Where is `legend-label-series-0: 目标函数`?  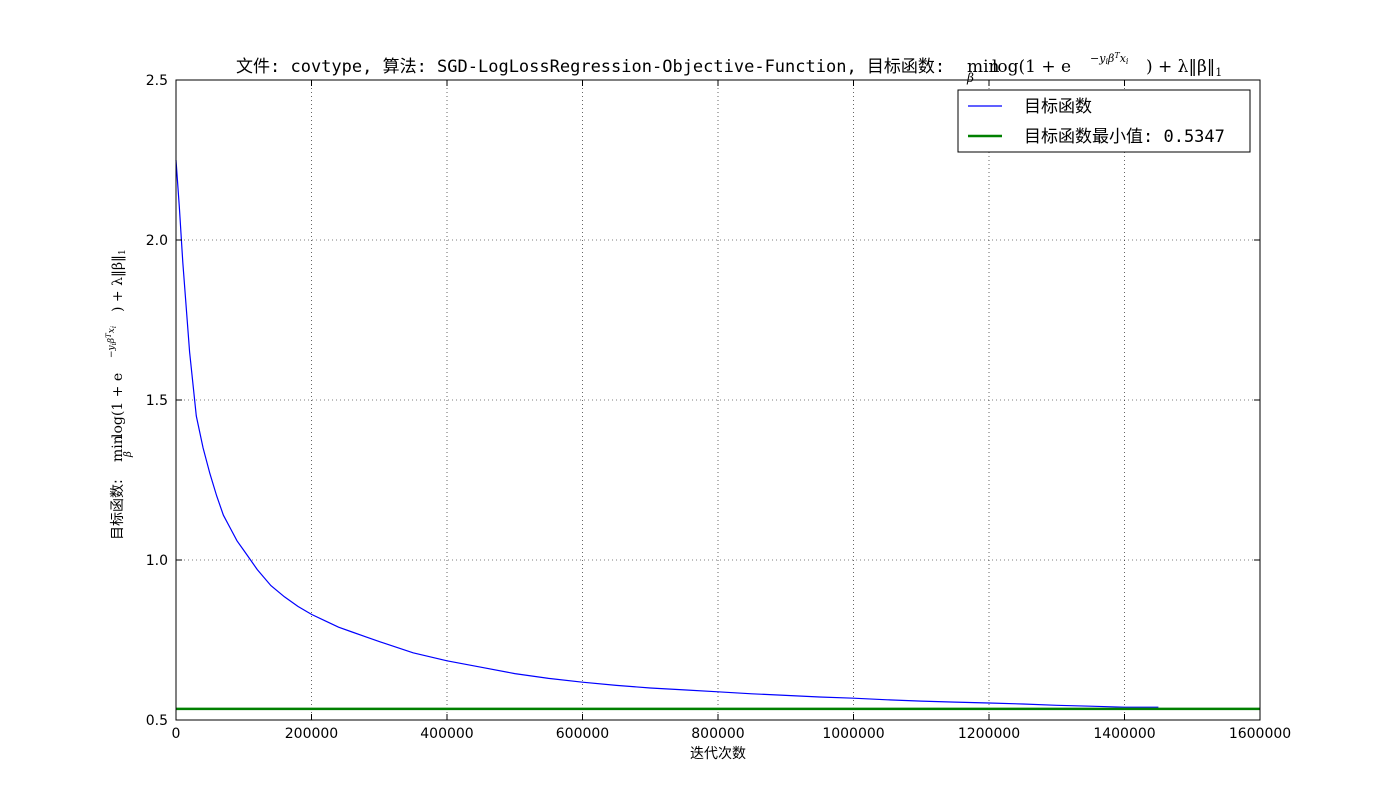 legend-label-series-0: 目标函数 is located at coordinates (1058, 107).